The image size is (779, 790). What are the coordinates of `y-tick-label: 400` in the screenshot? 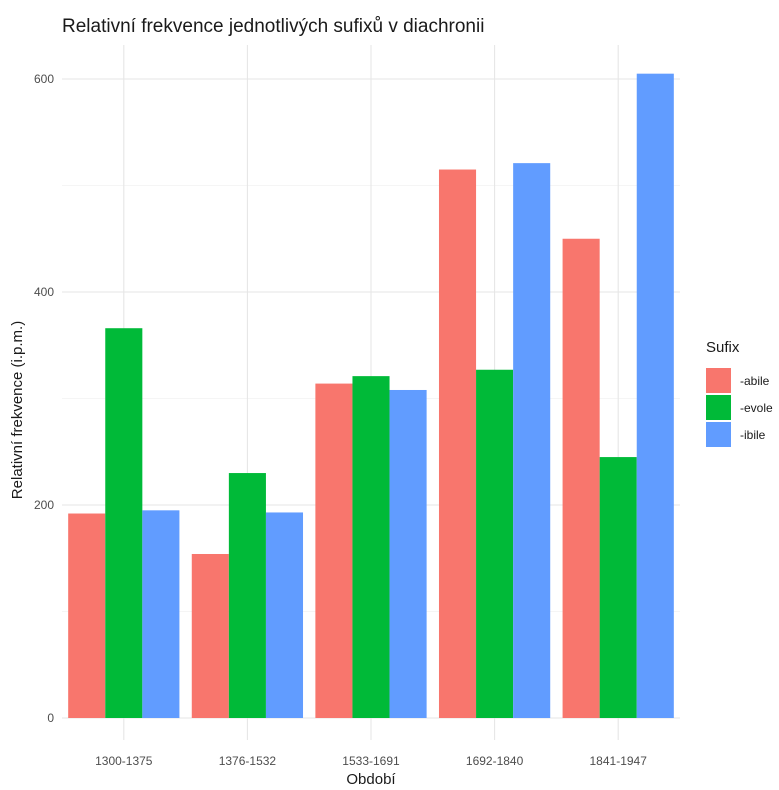 It's located at (44, 292).